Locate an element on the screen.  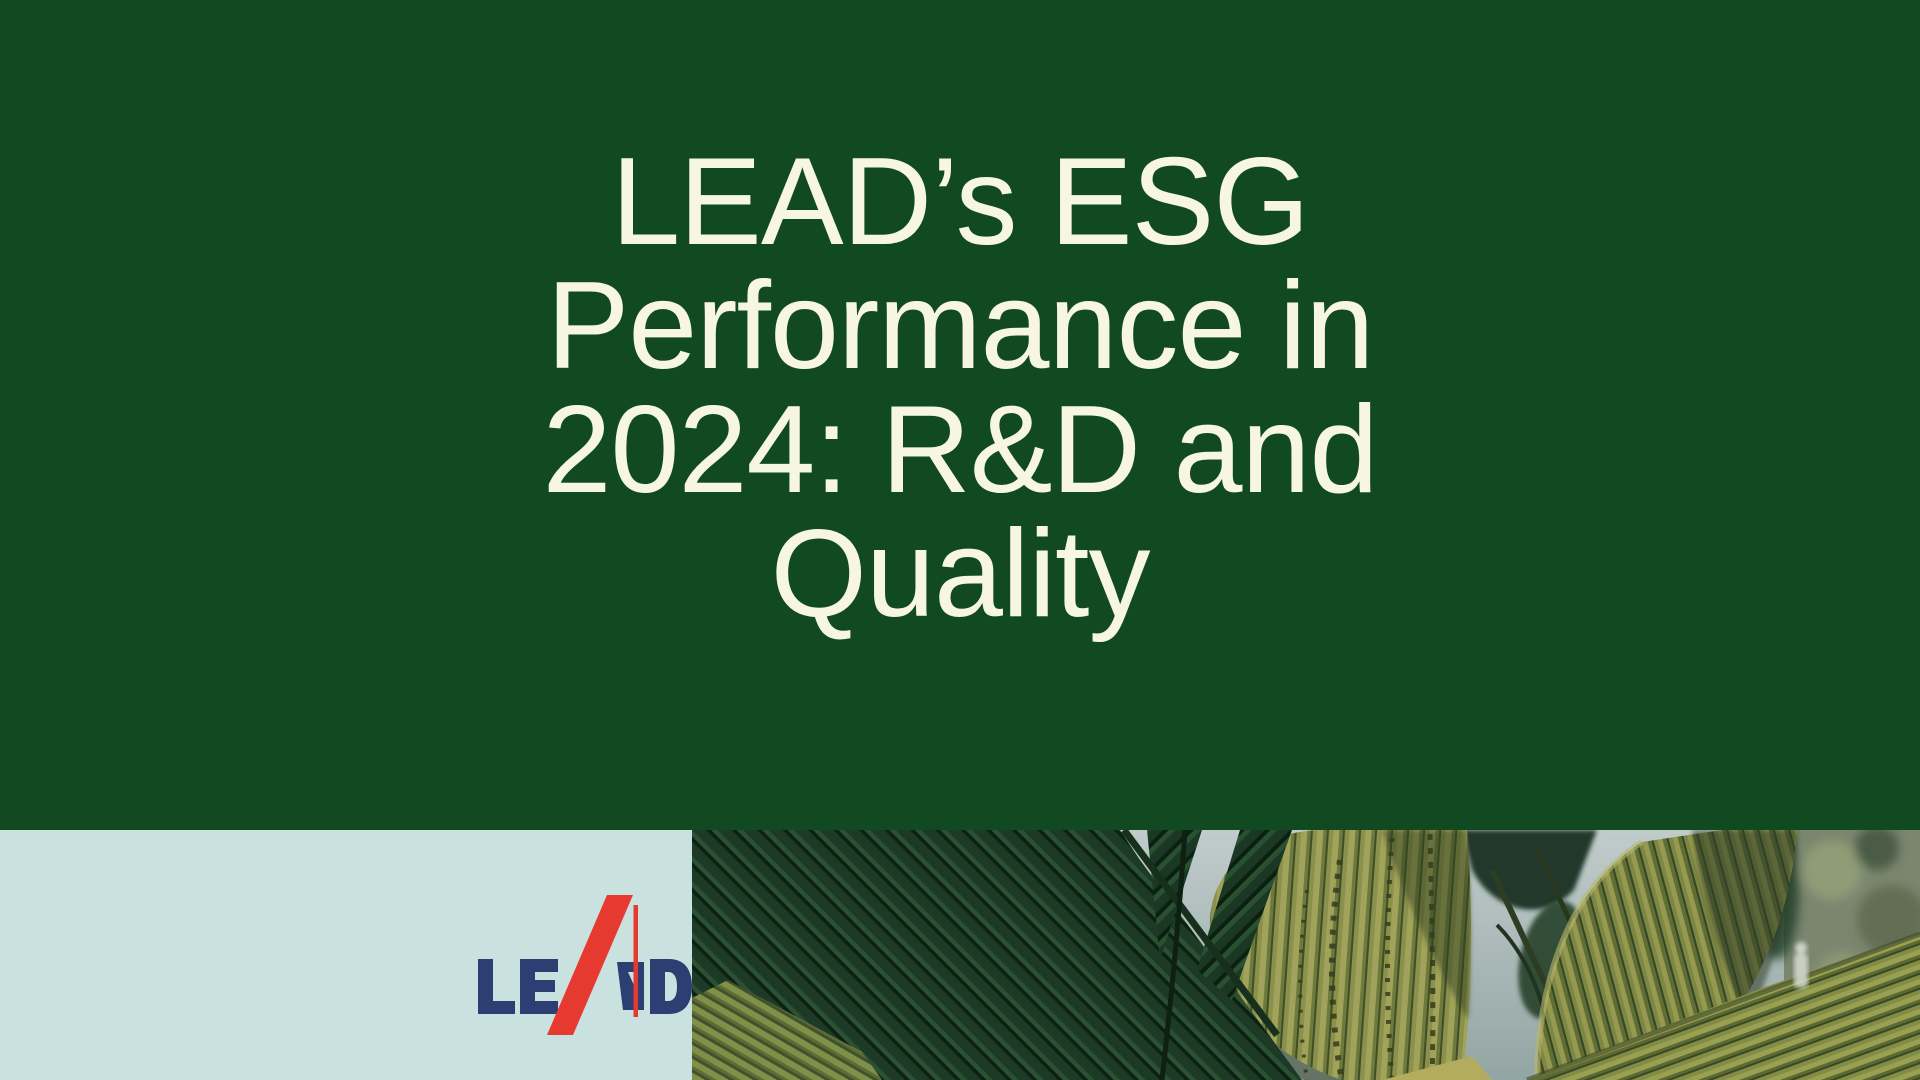
logo-letter-a is located at coordinates (630, 986).